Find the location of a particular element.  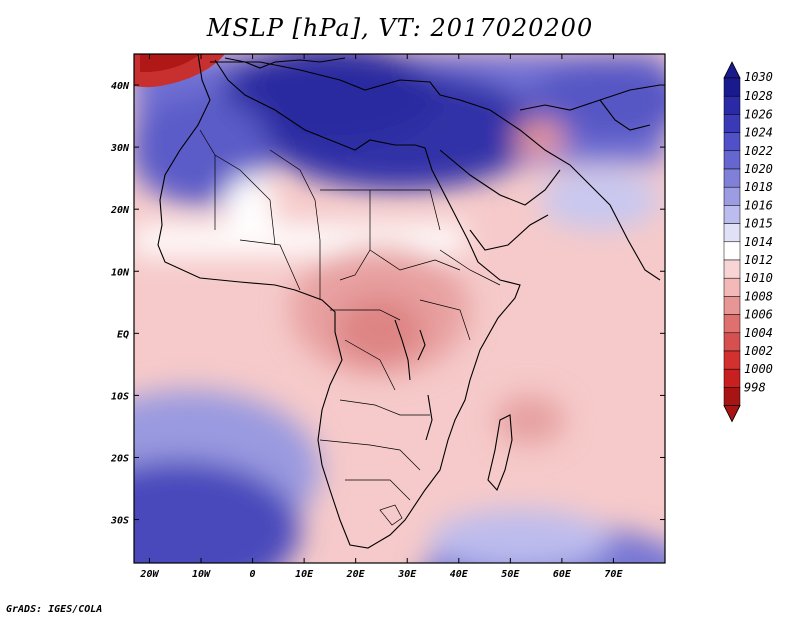

colorbar-label: 1028 is located at coordinates (758, 96).